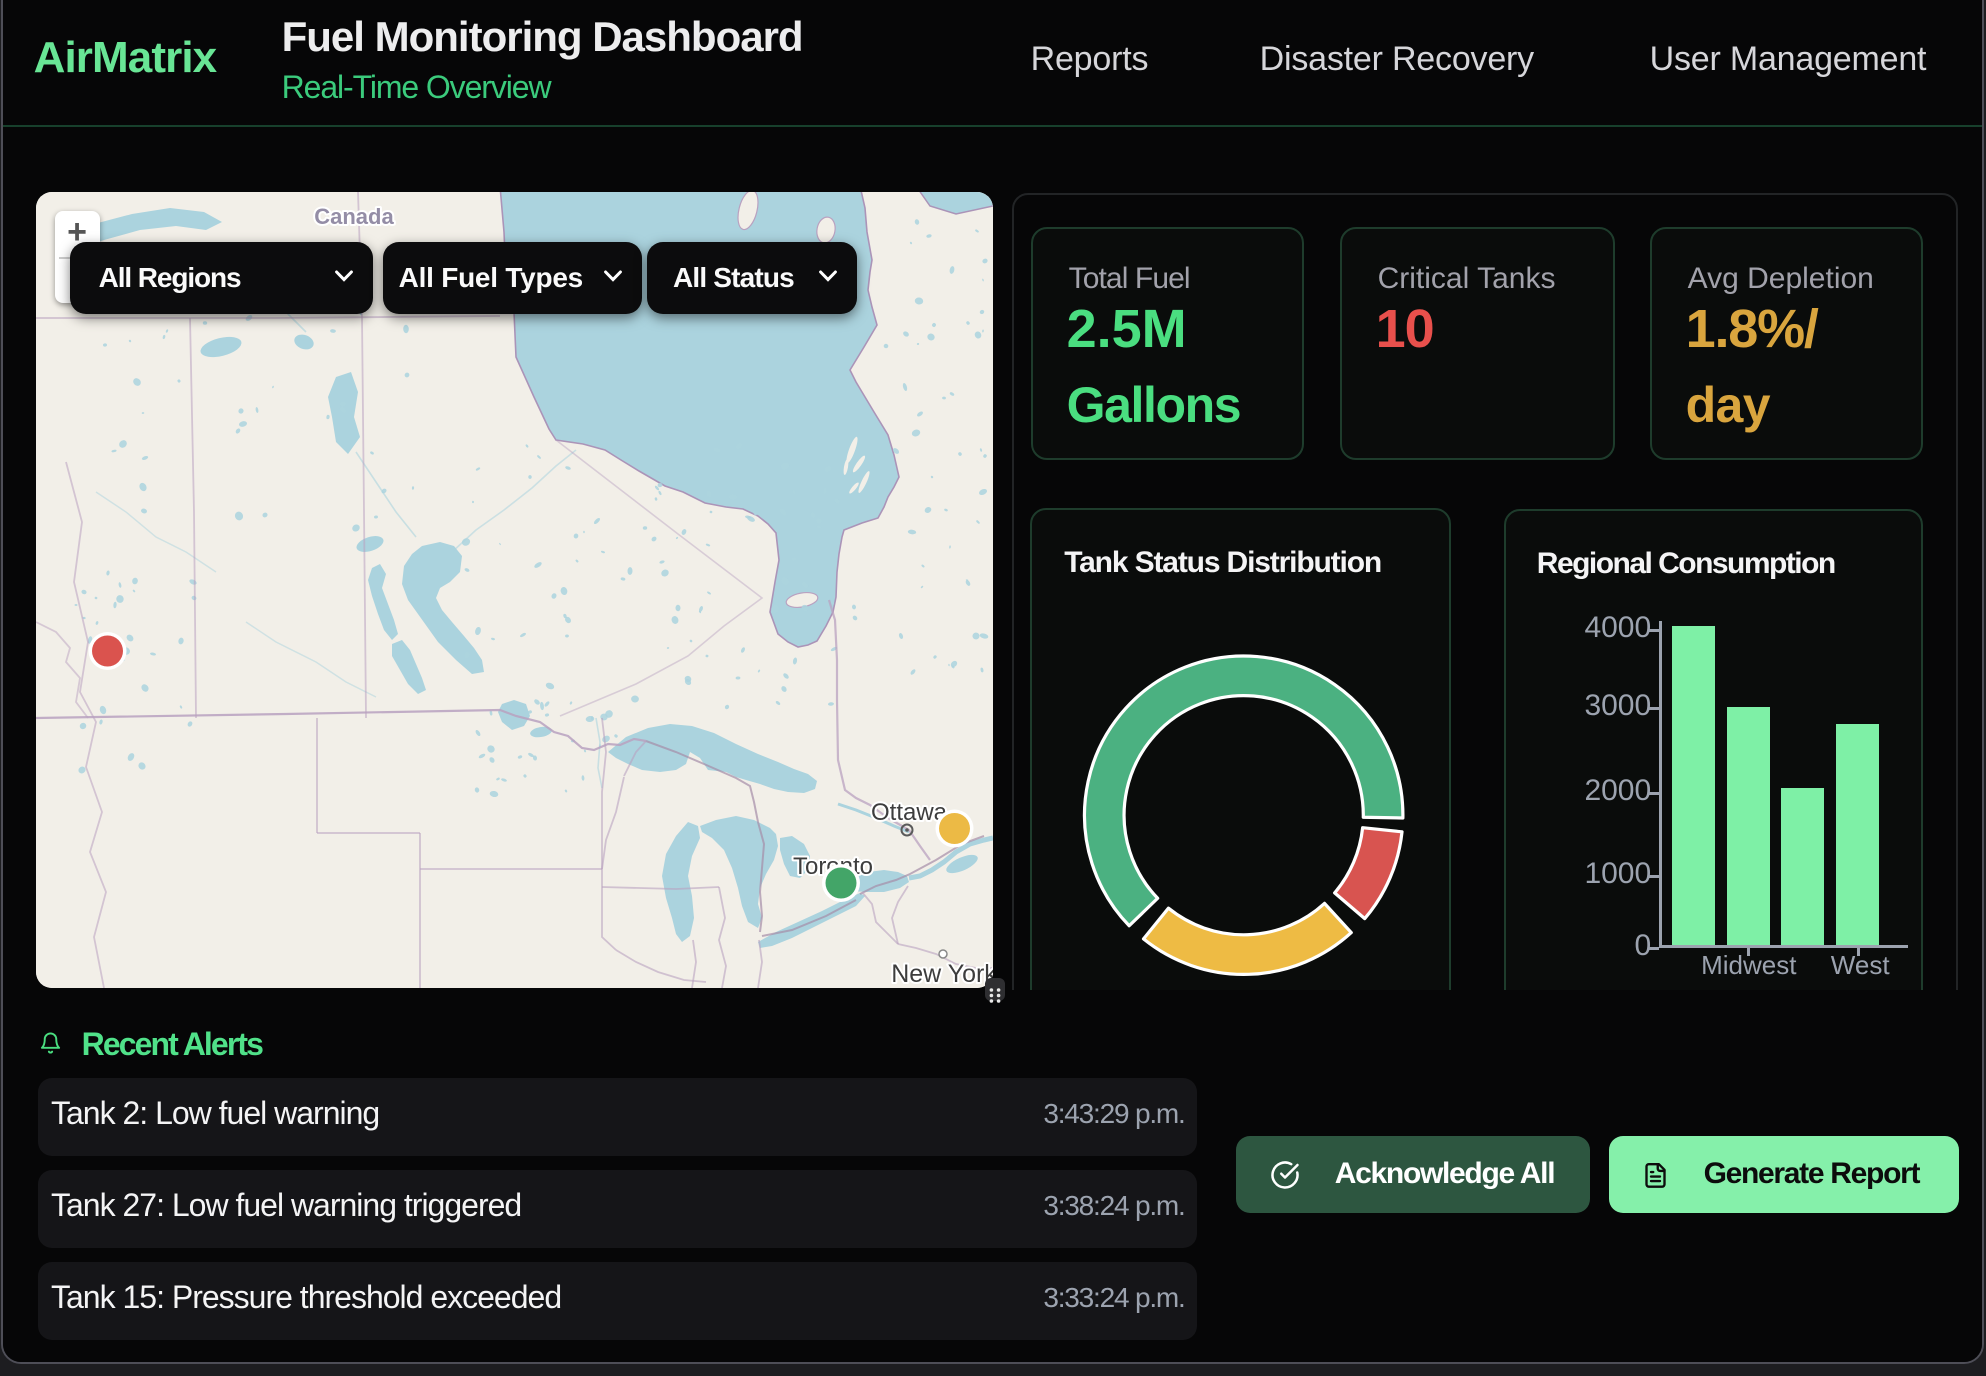 The image size is (1986, 1376). Describe the element at coordinates (942, 974) in the screenshot. I see `svg-text: New York` at that location.